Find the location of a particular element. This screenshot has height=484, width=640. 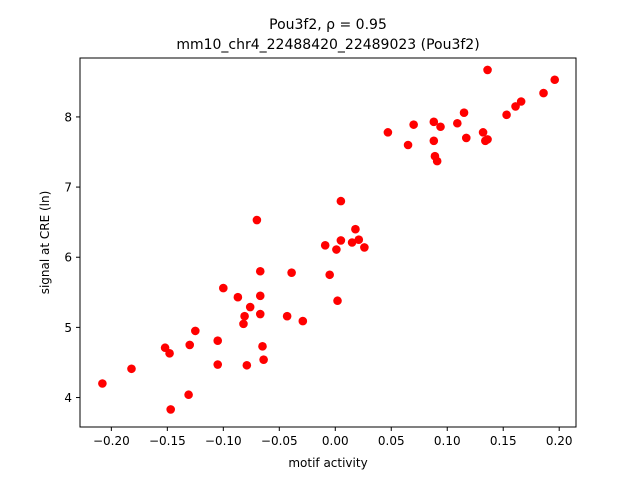

x-tick-label: 0.00 is located at coordinates (335, 441).